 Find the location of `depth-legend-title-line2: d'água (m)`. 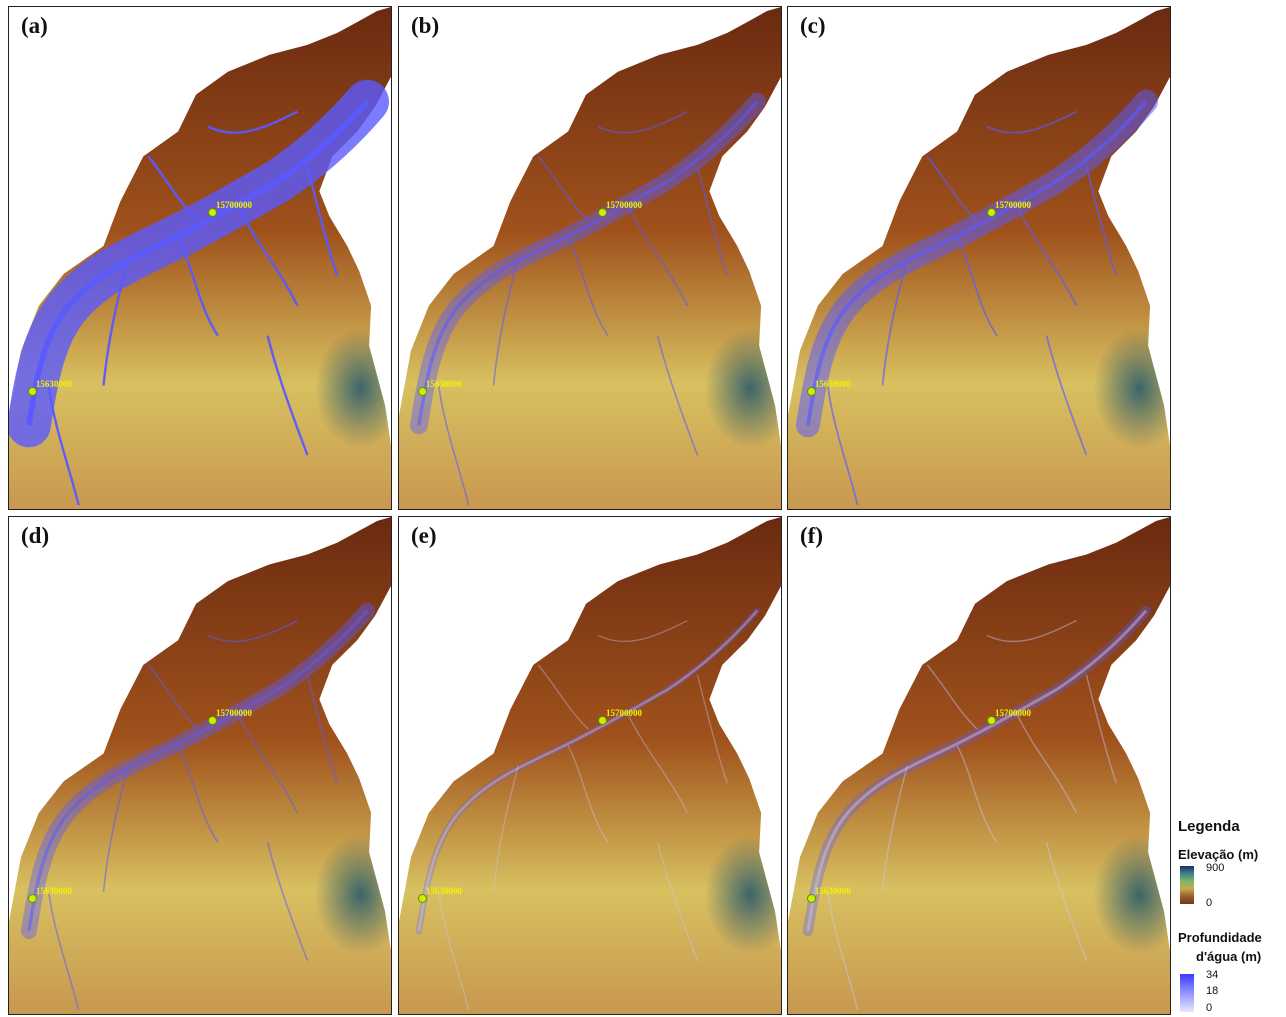

depth-legend-title-line2: d'água (m) is located at coordinates (1229, 956).